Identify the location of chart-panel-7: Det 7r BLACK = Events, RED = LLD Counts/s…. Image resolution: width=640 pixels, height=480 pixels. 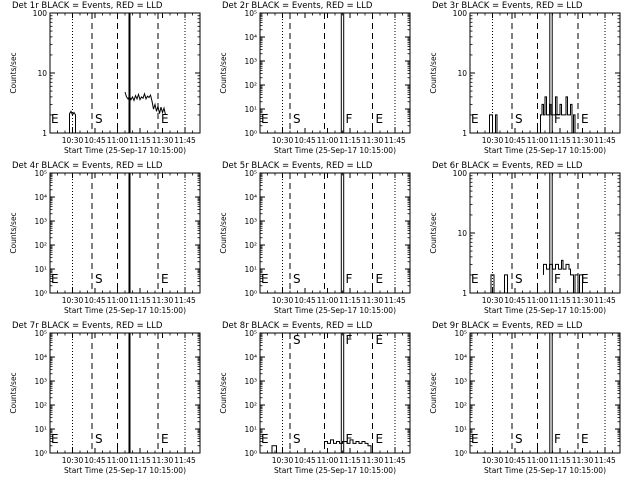
(105, 398).